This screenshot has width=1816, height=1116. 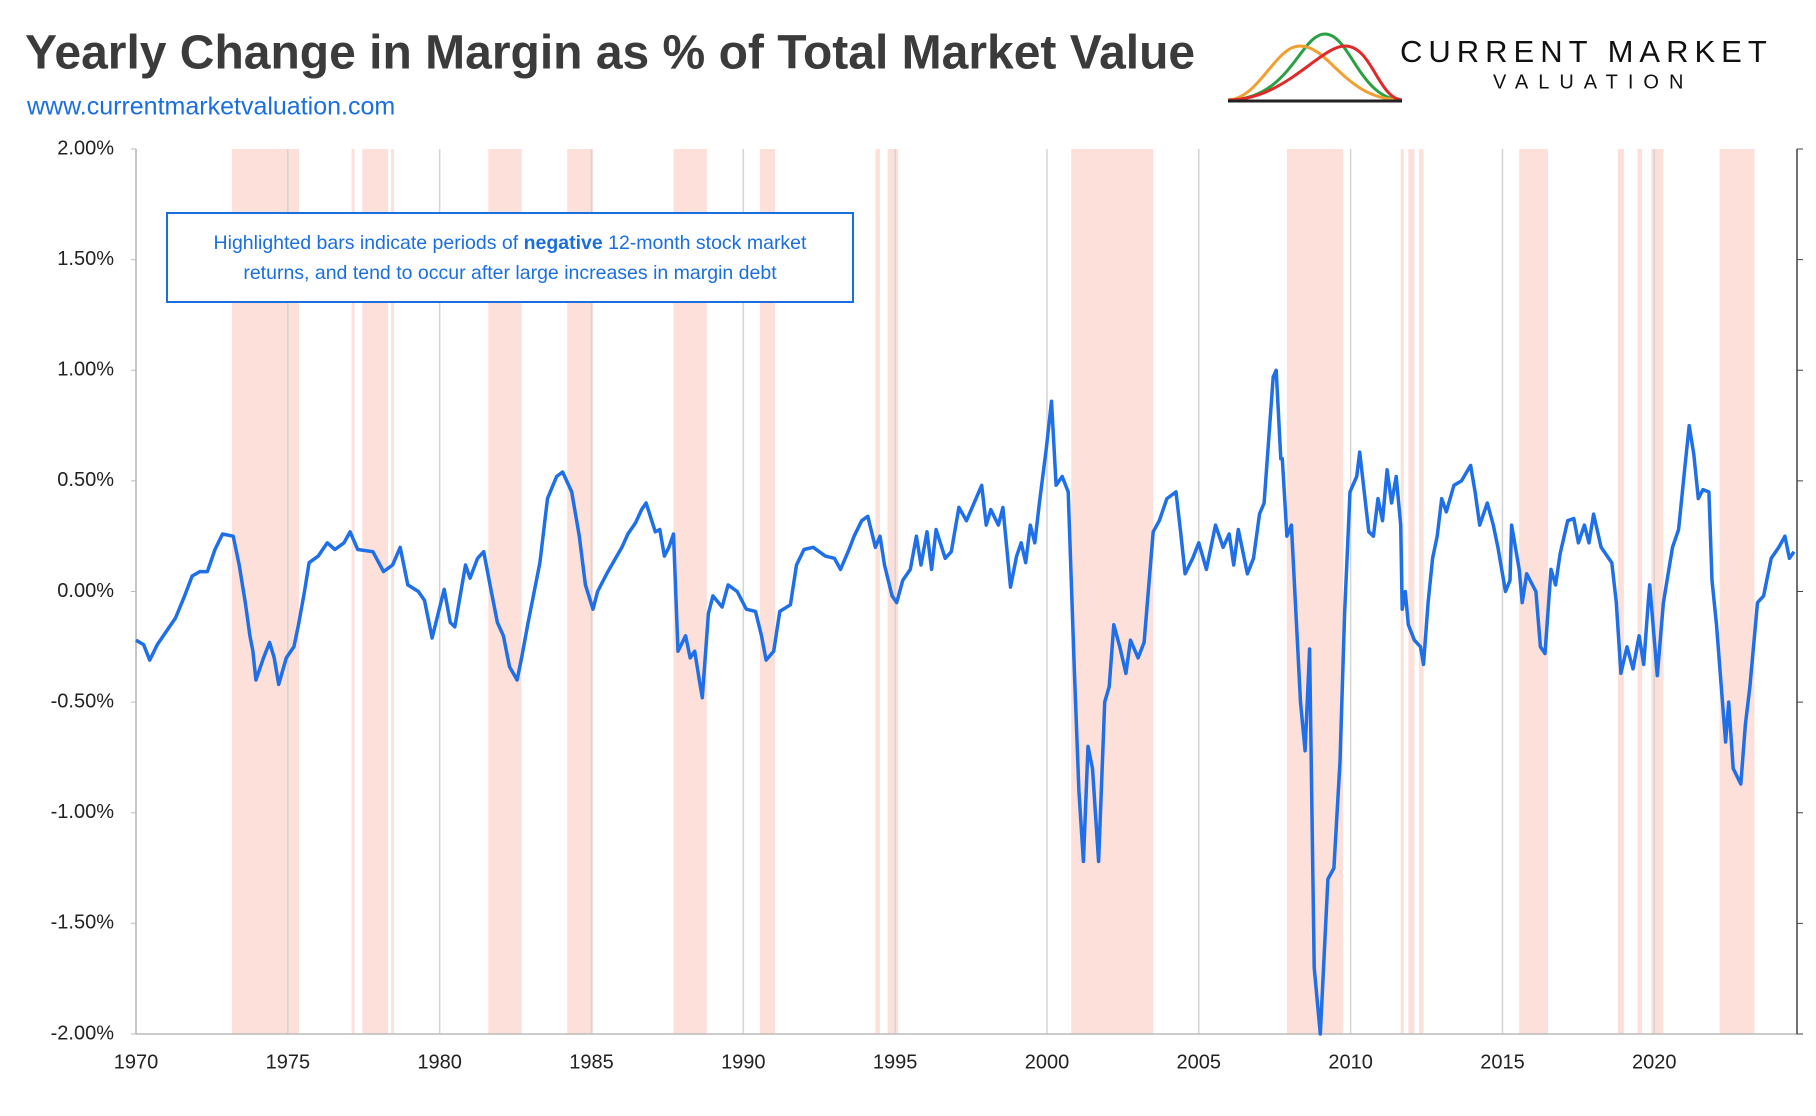 I want to click on x-tick-label: 1970, so click(x=136, y=1062).